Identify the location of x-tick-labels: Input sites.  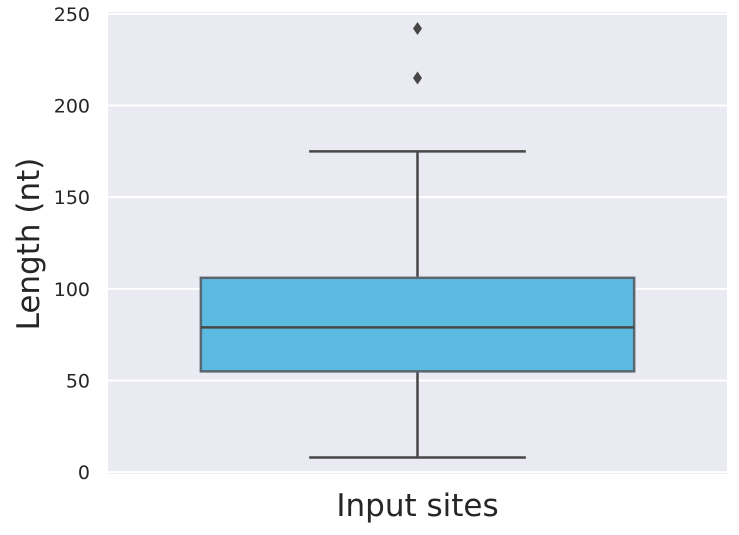
(417, 506).